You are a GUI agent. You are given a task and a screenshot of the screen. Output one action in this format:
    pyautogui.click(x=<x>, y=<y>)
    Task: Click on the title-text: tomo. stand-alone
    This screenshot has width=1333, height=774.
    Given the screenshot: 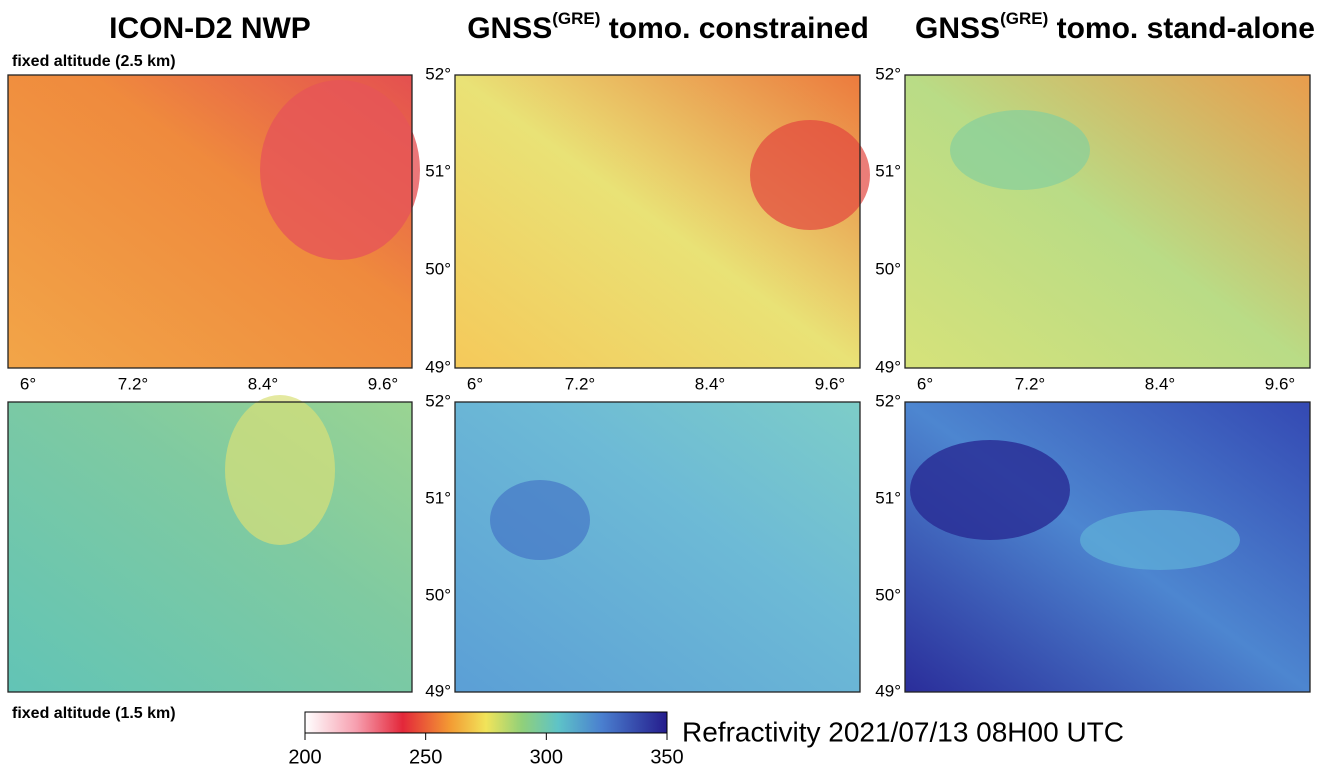 What is the action you would take?
    pyautogui.click(x=1181, y=28)
    